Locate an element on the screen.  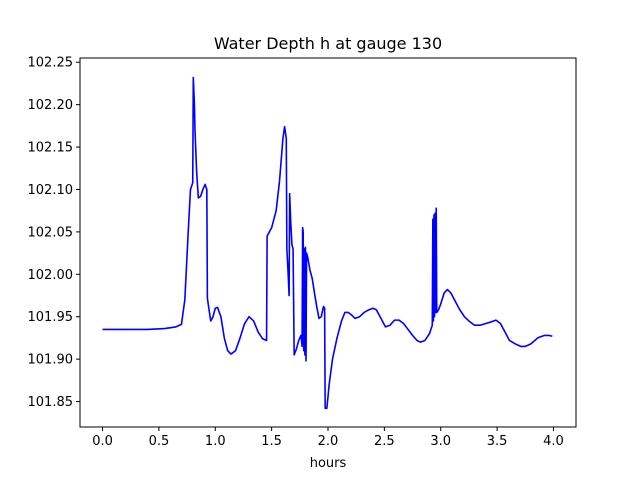
y-tick-label: 101.85 is located at coordinates (51, 402).